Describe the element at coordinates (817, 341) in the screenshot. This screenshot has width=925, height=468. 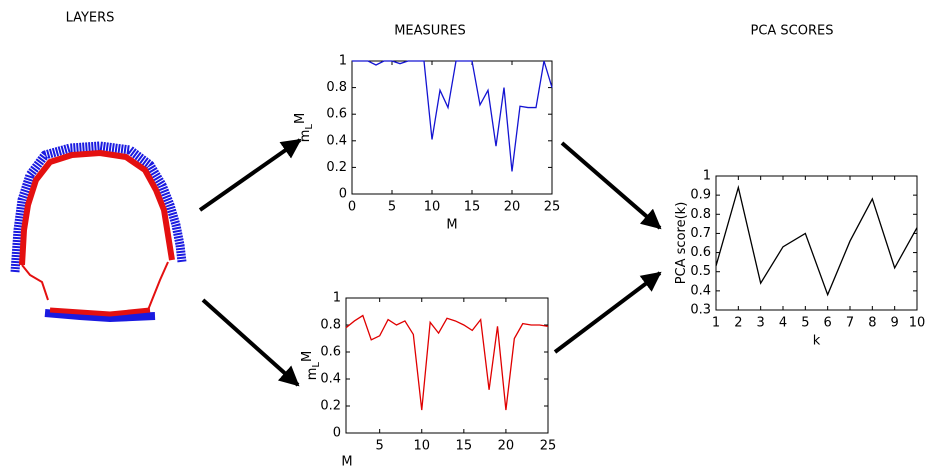
I see `x-axis-label: k` at that location.